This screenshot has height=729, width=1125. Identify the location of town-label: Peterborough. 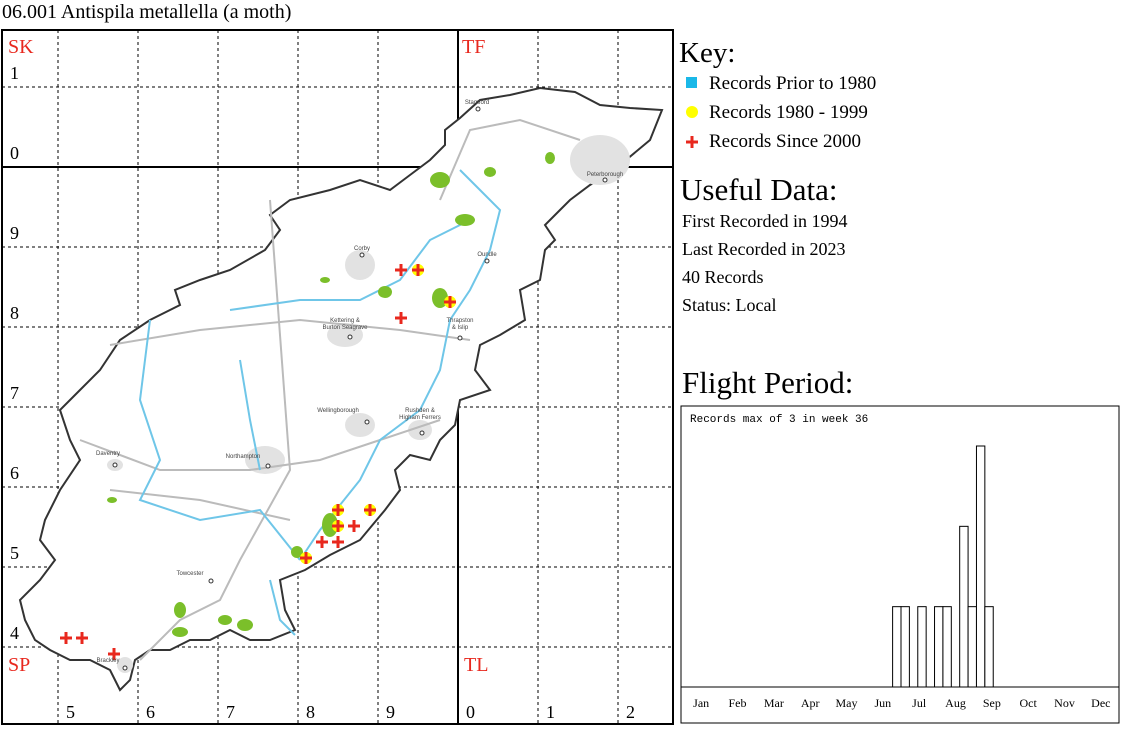
(605, 175).